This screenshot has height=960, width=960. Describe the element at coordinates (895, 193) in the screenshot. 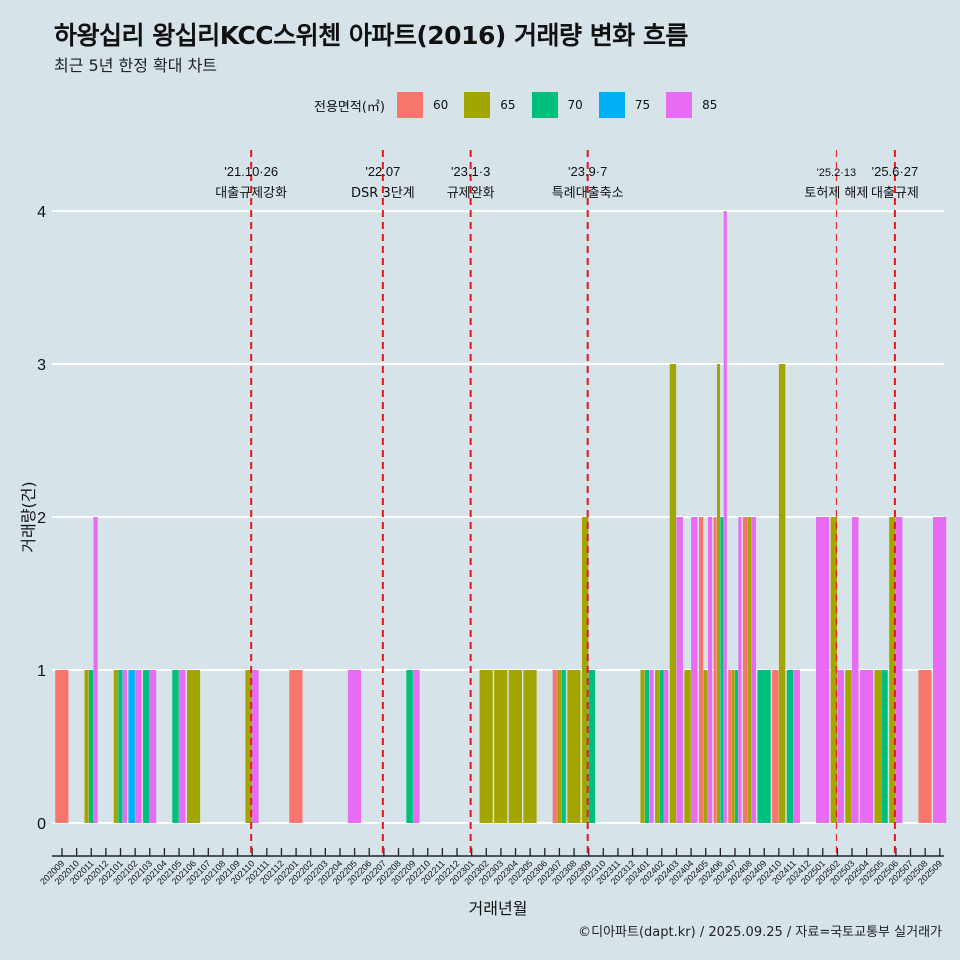

I see `event-label-202506: 대출규제` at that location.